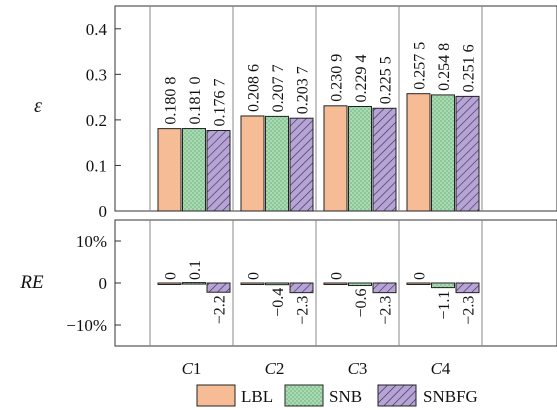  What do you see at coordinates (469, 68) in the screenshot?
I see `epsilon-value-label: 0.251 6` at bounding box center [469, 68].